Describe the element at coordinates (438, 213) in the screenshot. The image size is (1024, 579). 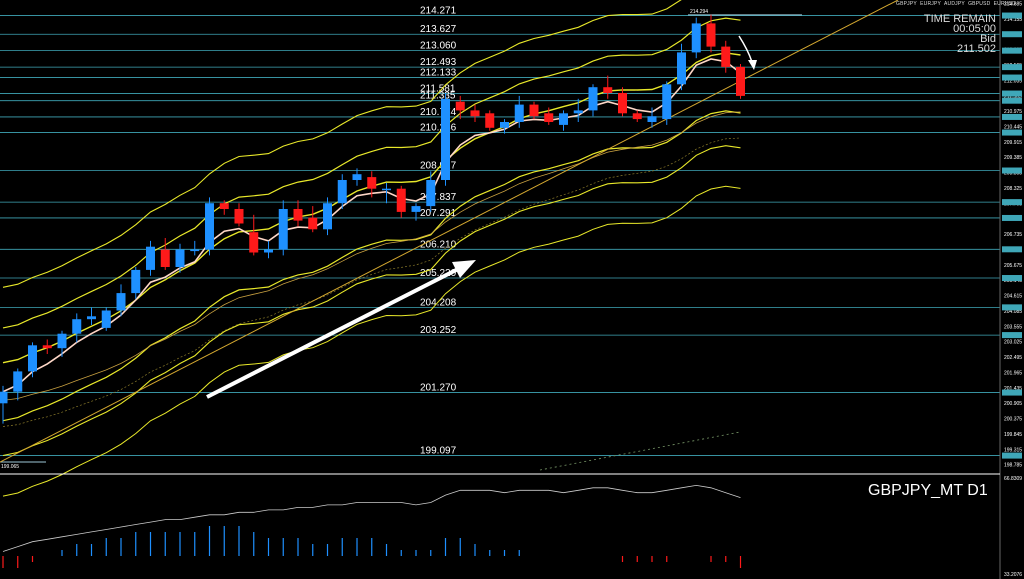
I see `level-label: 207.291` at that location.